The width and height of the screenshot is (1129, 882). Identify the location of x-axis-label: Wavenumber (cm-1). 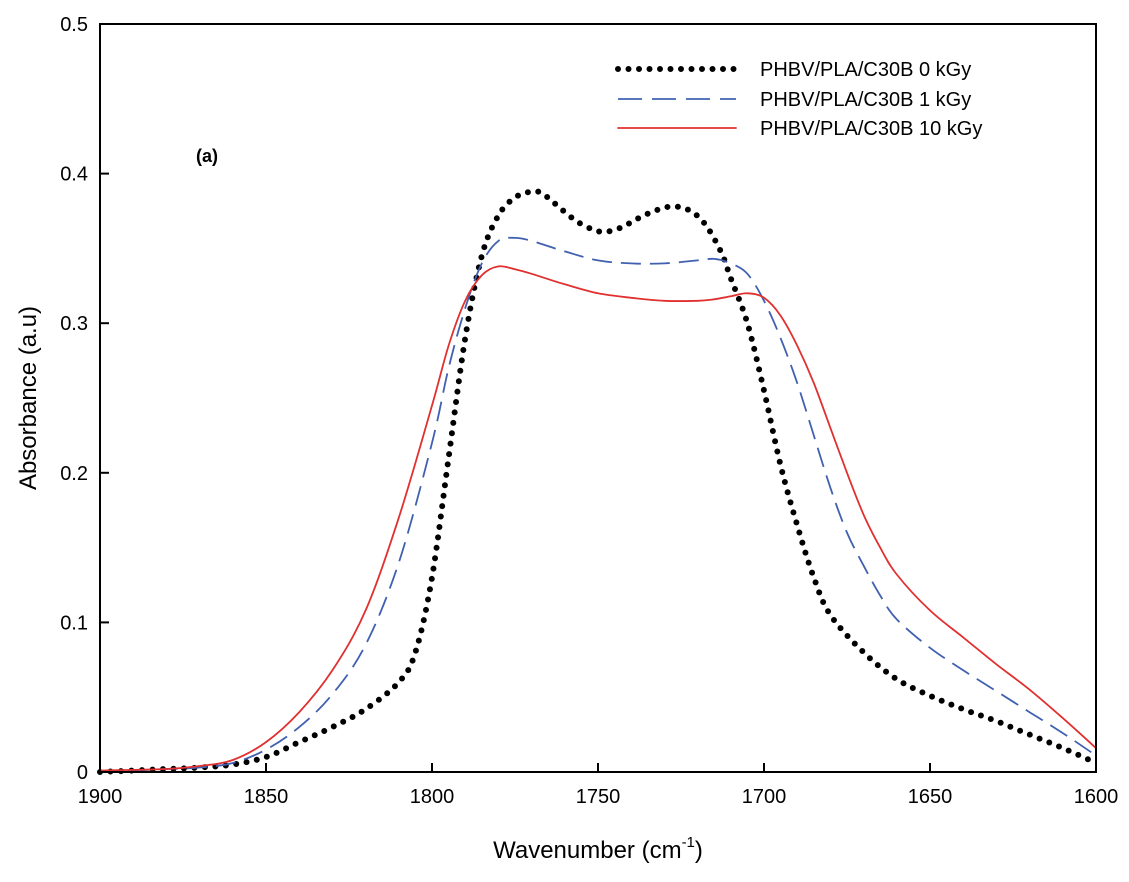
(598, 849).